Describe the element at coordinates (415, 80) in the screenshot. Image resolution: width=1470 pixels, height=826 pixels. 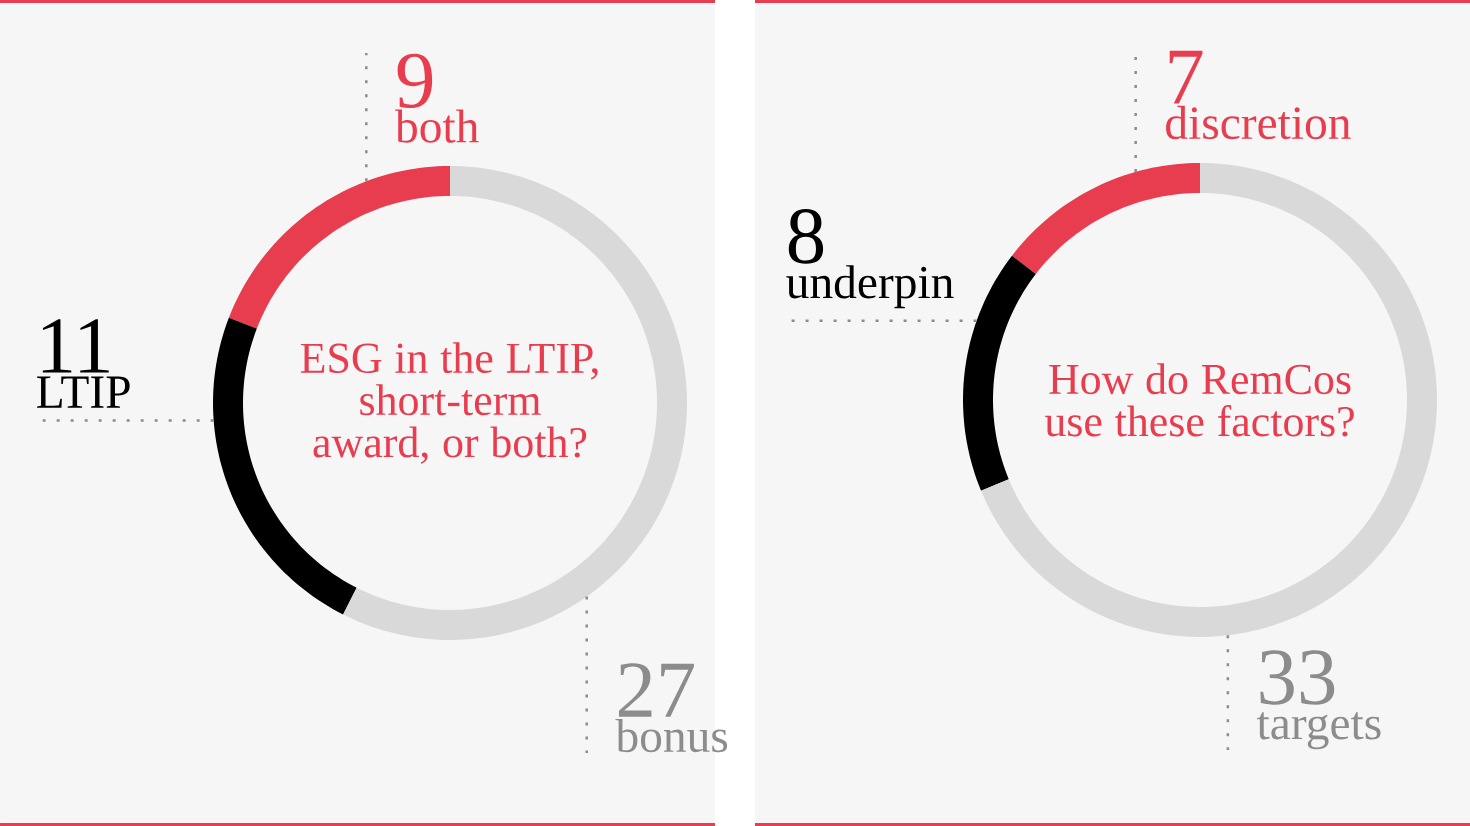
I see `data-label: 9` at that location.